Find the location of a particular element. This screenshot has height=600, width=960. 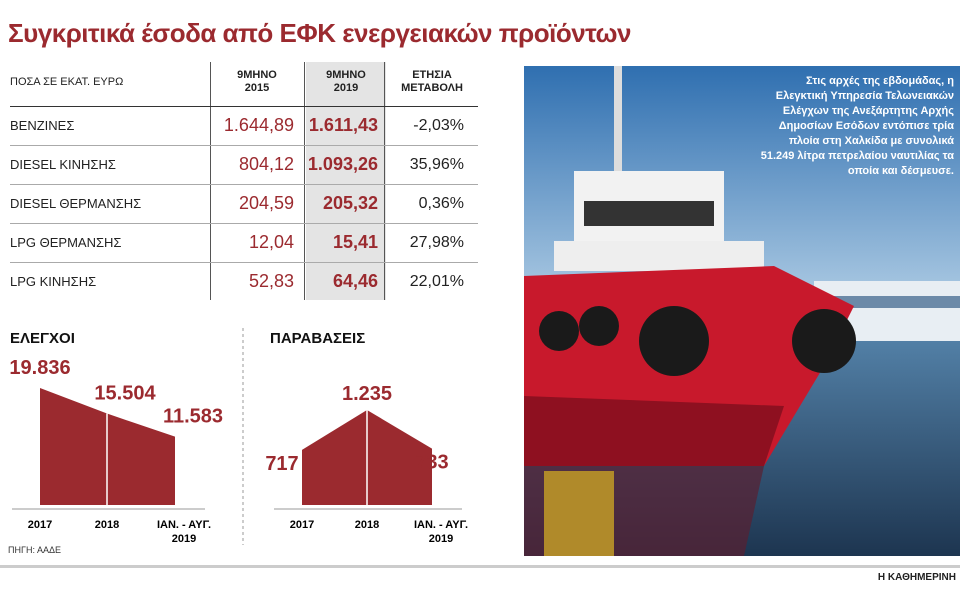

table-cell: LPG ΚΙΝΗΣΗΣ is located at coordinates (53, 281).